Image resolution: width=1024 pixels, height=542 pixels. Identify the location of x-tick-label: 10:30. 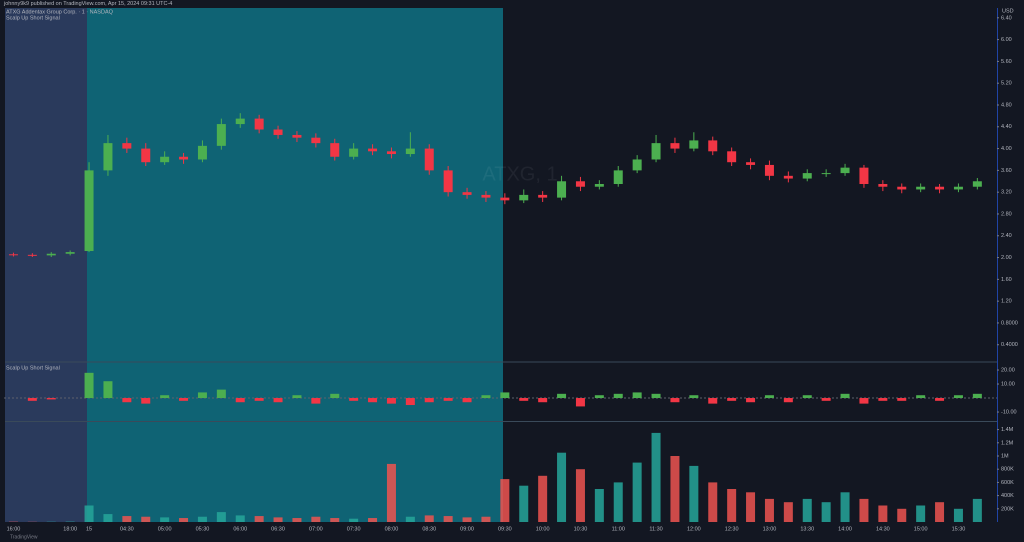
(581, 529).